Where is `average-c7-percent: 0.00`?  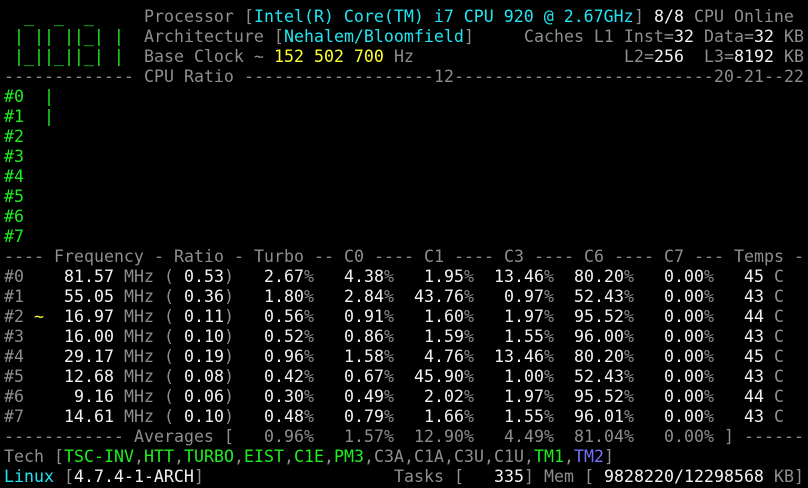 average-c7-percent: 0.00 is located at coordinates (684, 436).